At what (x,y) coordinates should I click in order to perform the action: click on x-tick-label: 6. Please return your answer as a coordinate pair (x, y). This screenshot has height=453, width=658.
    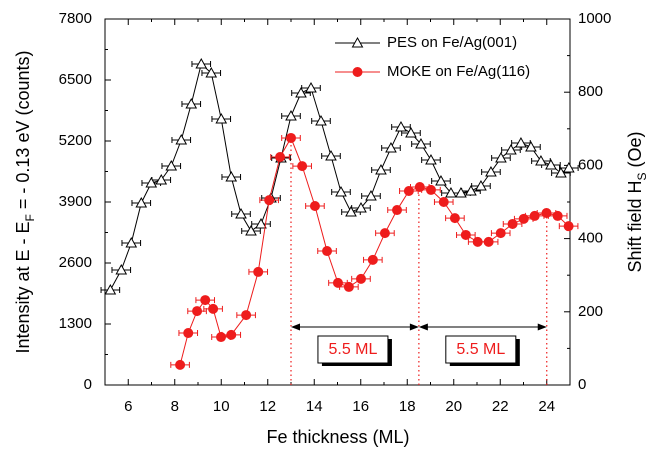
    Looking at the image, I should click on (128, 406).